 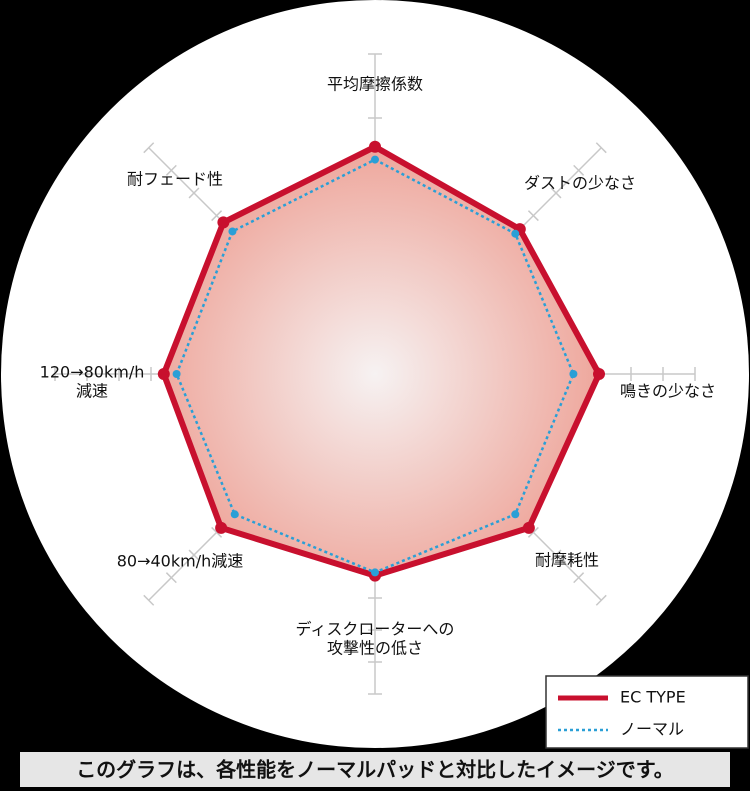 What do you see at coordinates (375, 629) in the screenshot?
I see `axis-label: ディスクローターへの` at bounding box center [375, 629].